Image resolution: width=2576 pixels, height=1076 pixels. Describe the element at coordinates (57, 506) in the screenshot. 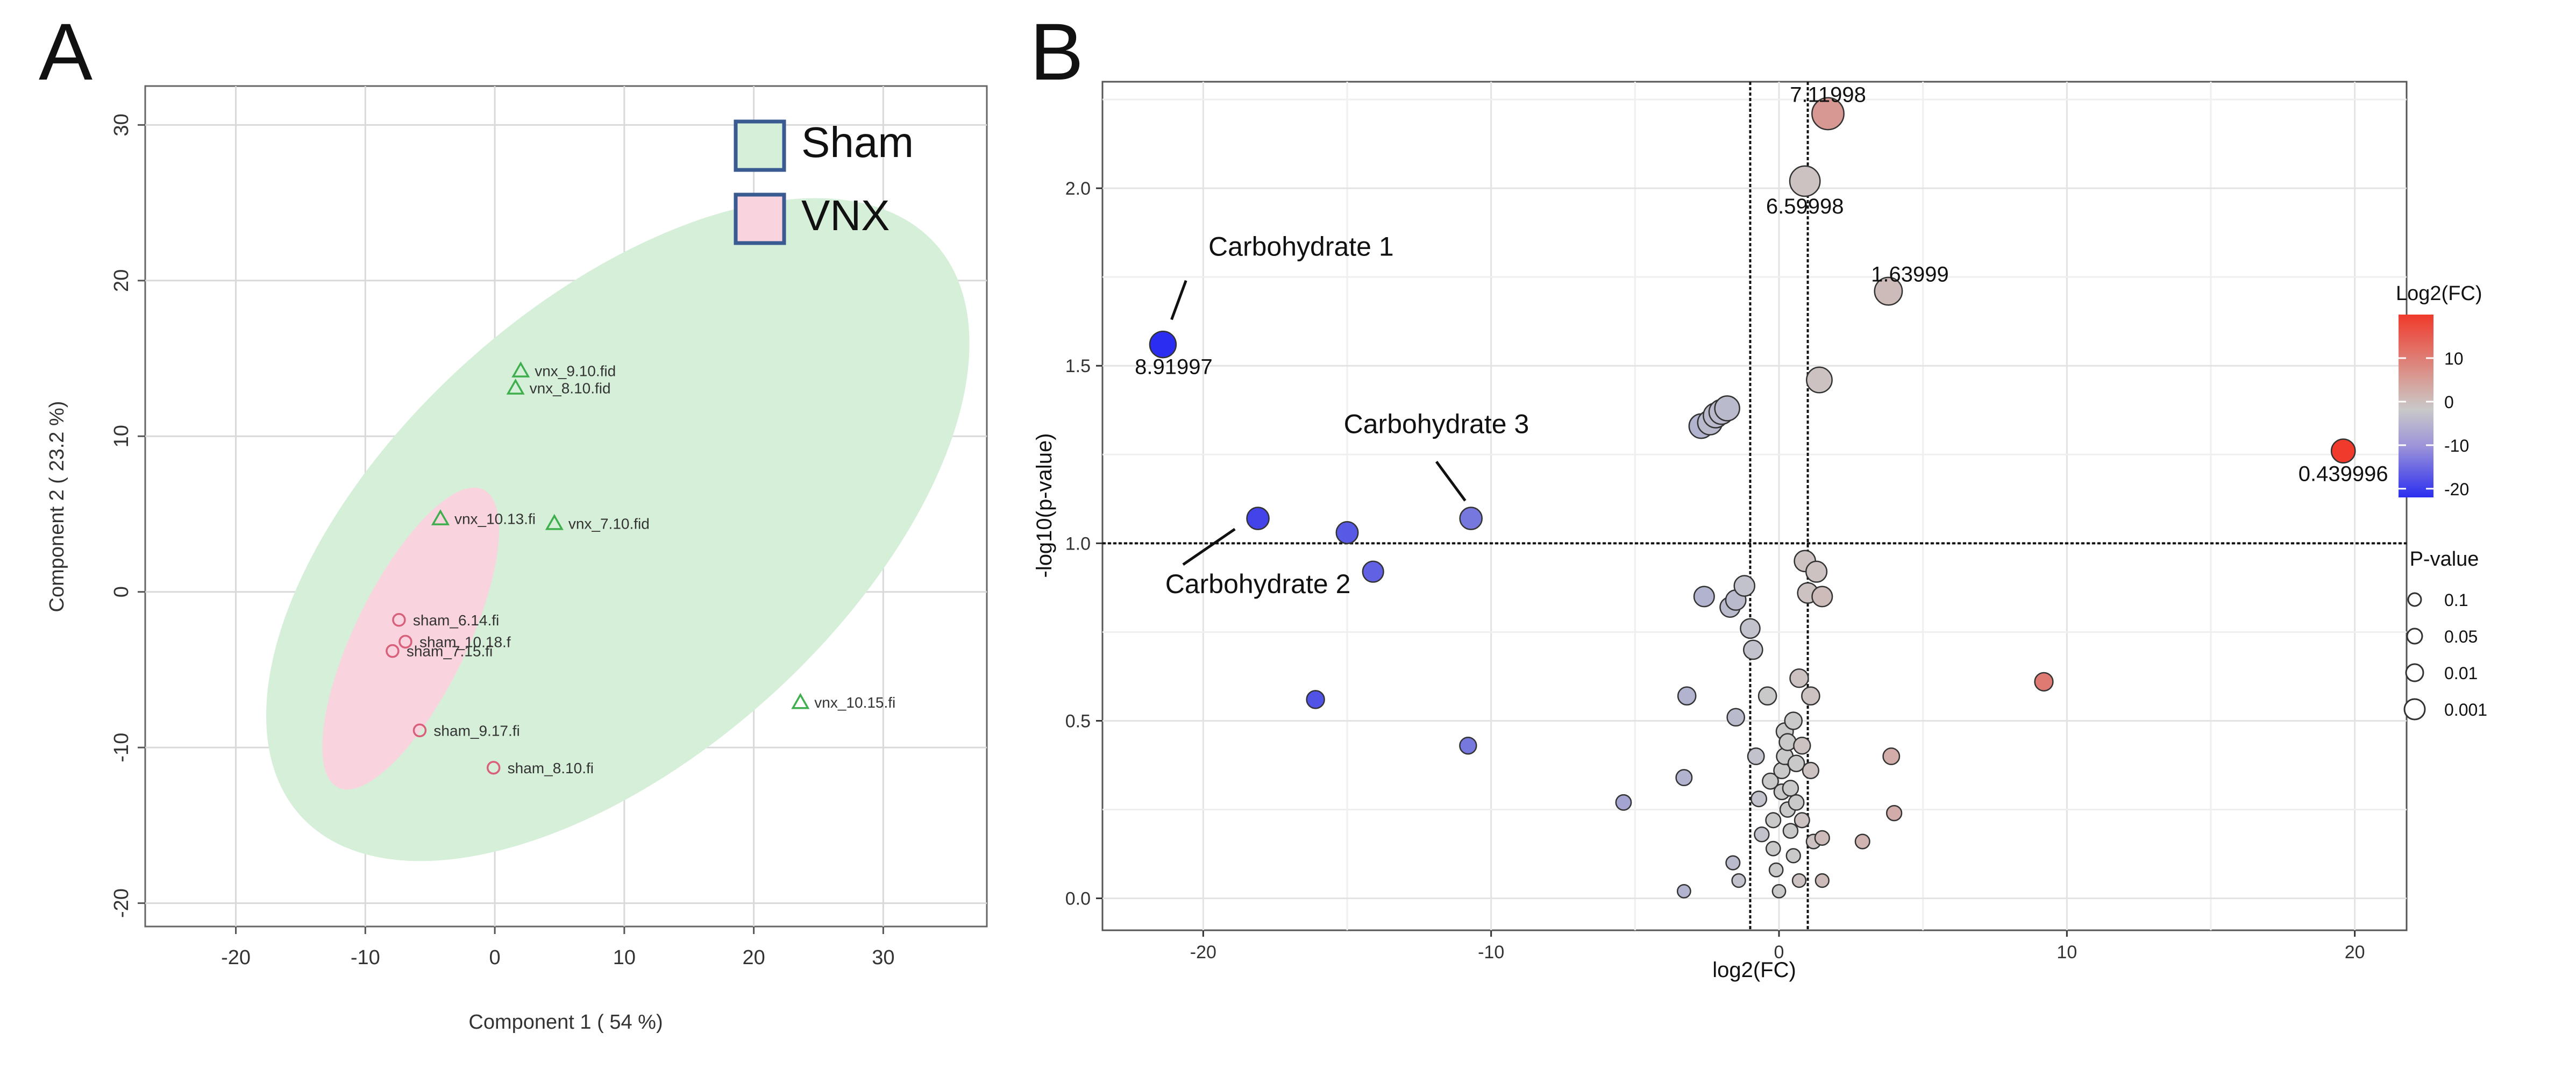

I see `pca-y-axis-label: Component 2 ( 23.2 %)` at that location.